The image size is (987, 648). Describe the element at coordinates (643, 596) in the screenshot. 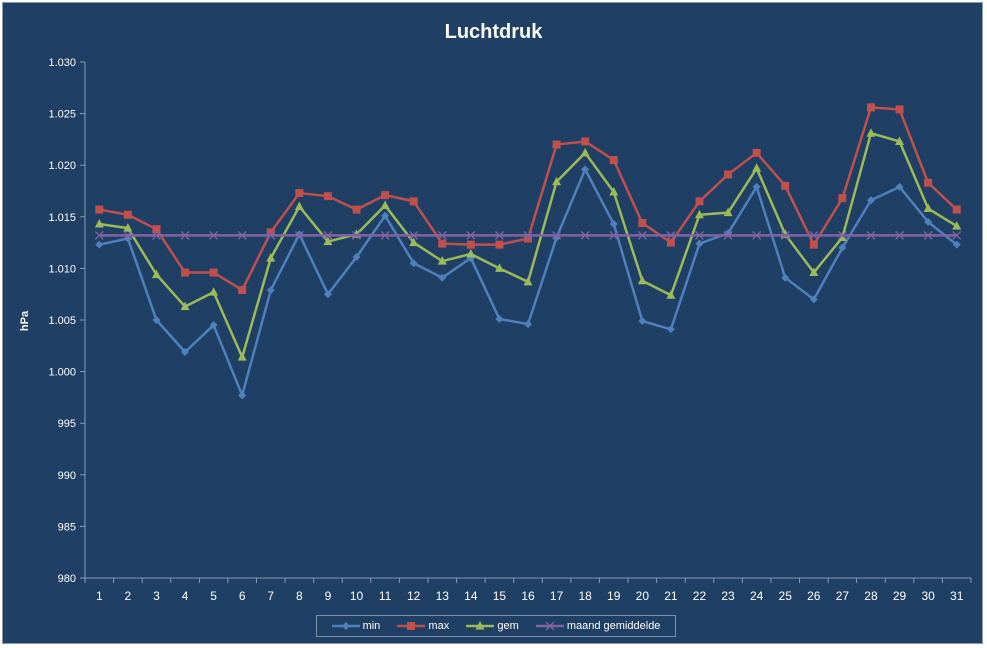

I see `x-tick-label: 20` at that location.